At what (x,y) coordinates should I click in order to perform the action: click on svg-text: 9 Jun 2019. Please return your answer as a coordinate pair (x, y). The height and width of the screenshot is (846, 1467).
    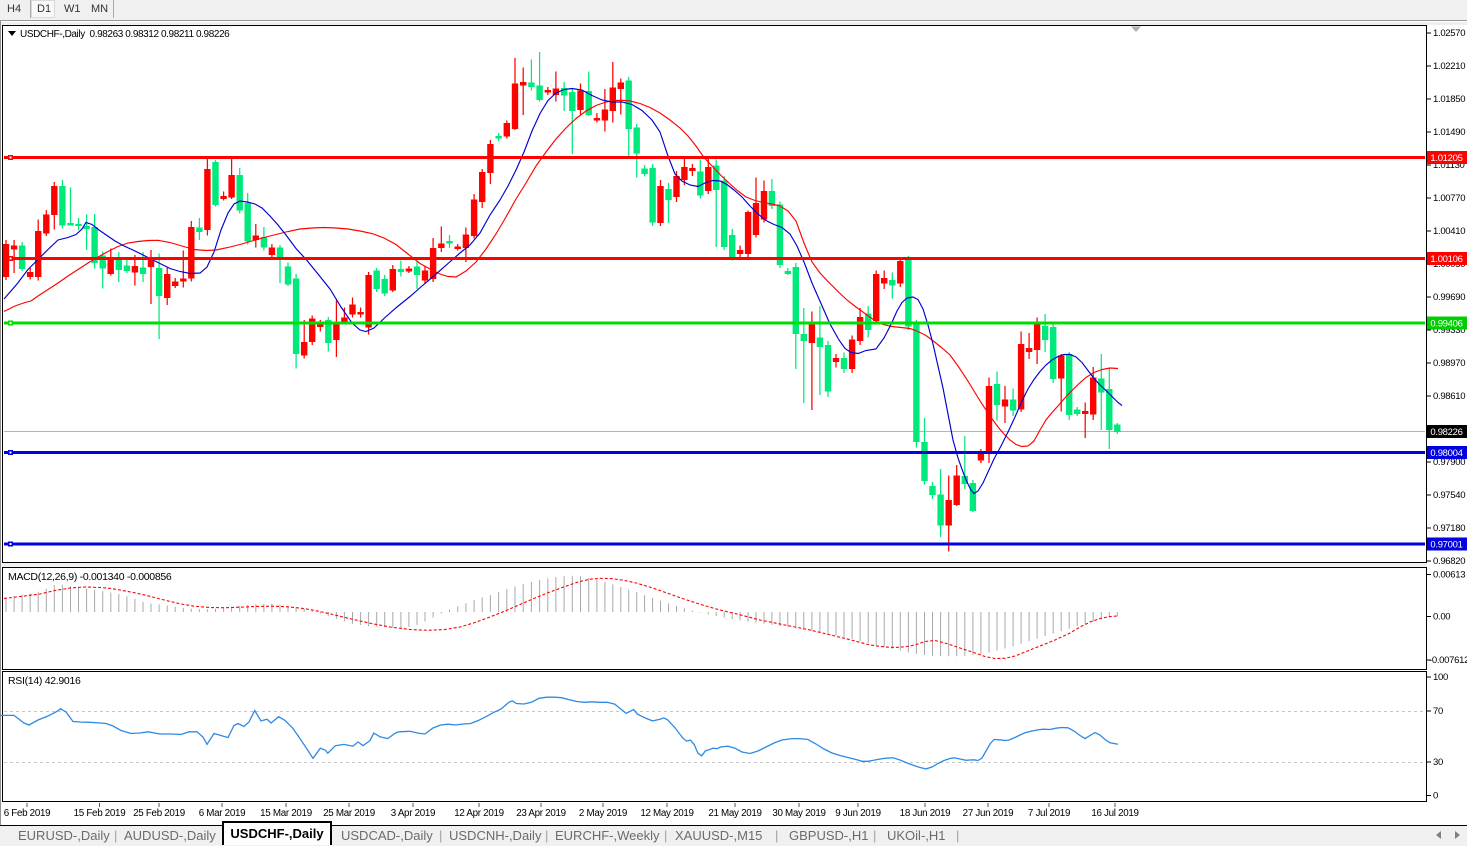
    Looking at the image, I should click on (857, 813).